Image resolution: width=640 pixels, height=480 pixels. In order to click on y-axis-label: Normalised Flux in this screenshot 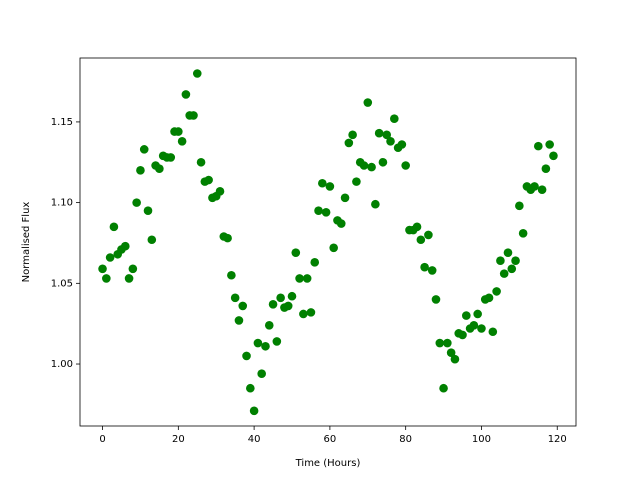, I will do `click(26, 242)`.